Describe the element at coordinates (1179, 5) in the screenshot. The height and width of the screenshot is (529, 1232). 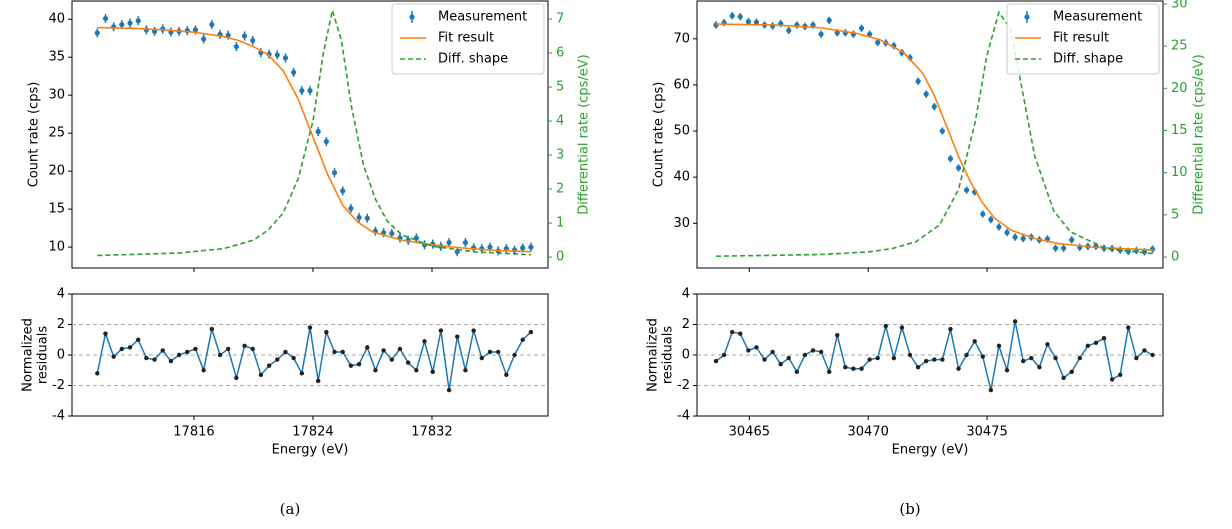
I see `y2-tick-label: 30` at that location.